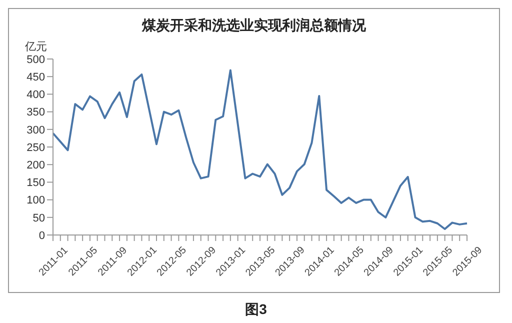 This screenshot has height=323, width=512. I want to click on y-tick-label: 250, so click(35, 148).